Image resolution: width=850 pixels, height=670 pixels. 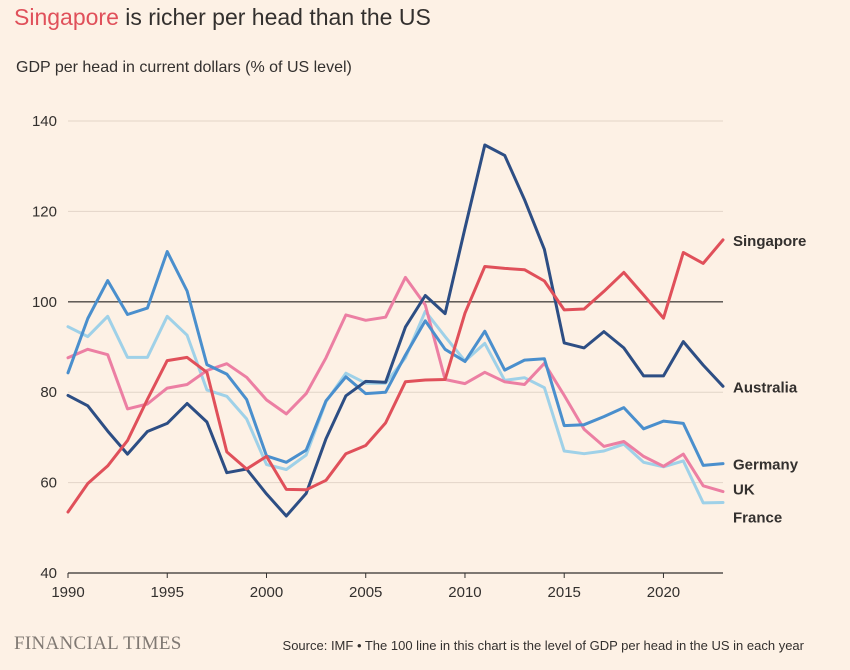 I want to click on y-tick-label: 60, so click(x=48, y=483).